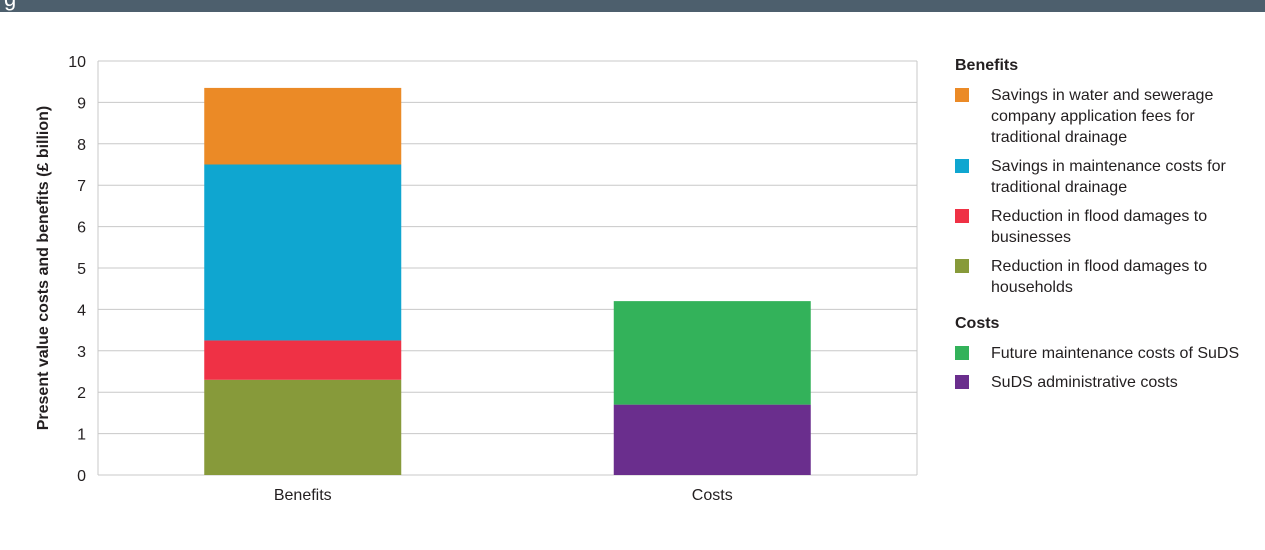  Describe the element at coordinates (987, 65) in the screenshot. I see `legend-heading-benefits: Benefits` at that location.